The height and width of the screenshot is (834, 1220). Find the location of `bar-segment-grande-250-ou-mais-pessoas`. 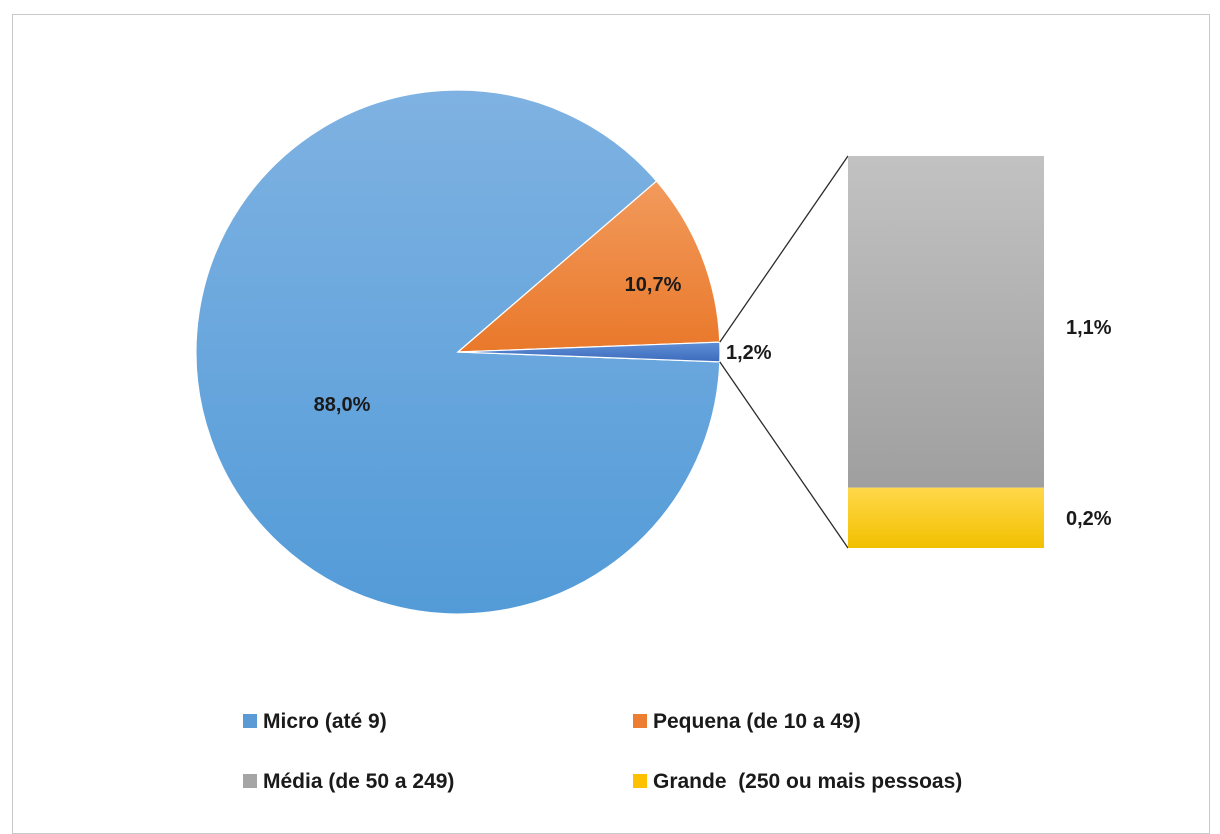

bar-segment-grande-250-ou-mais-pessoas is located at coordinates (946, 517).